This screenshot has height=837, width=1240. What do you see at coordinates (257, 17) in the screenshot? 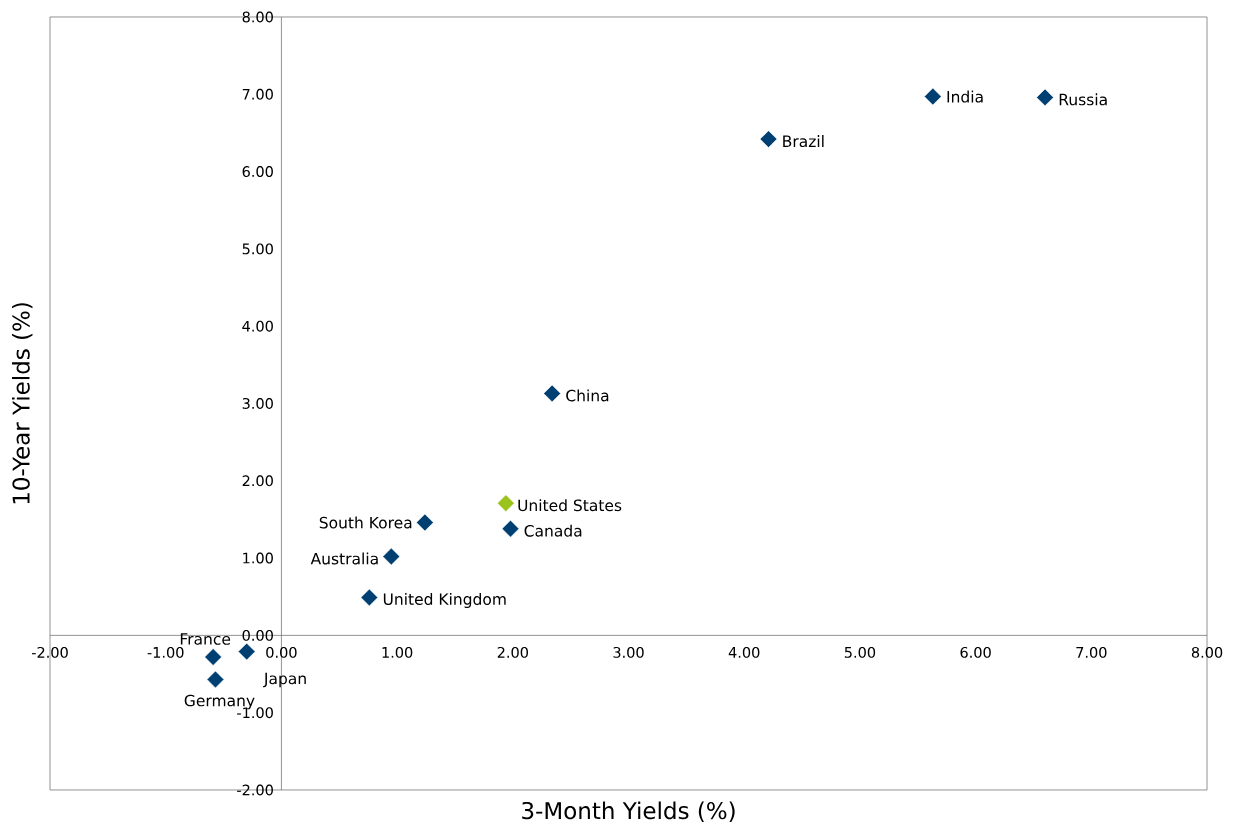
I see `y-tick-label: 8.00` at bounding box center [257, 17].